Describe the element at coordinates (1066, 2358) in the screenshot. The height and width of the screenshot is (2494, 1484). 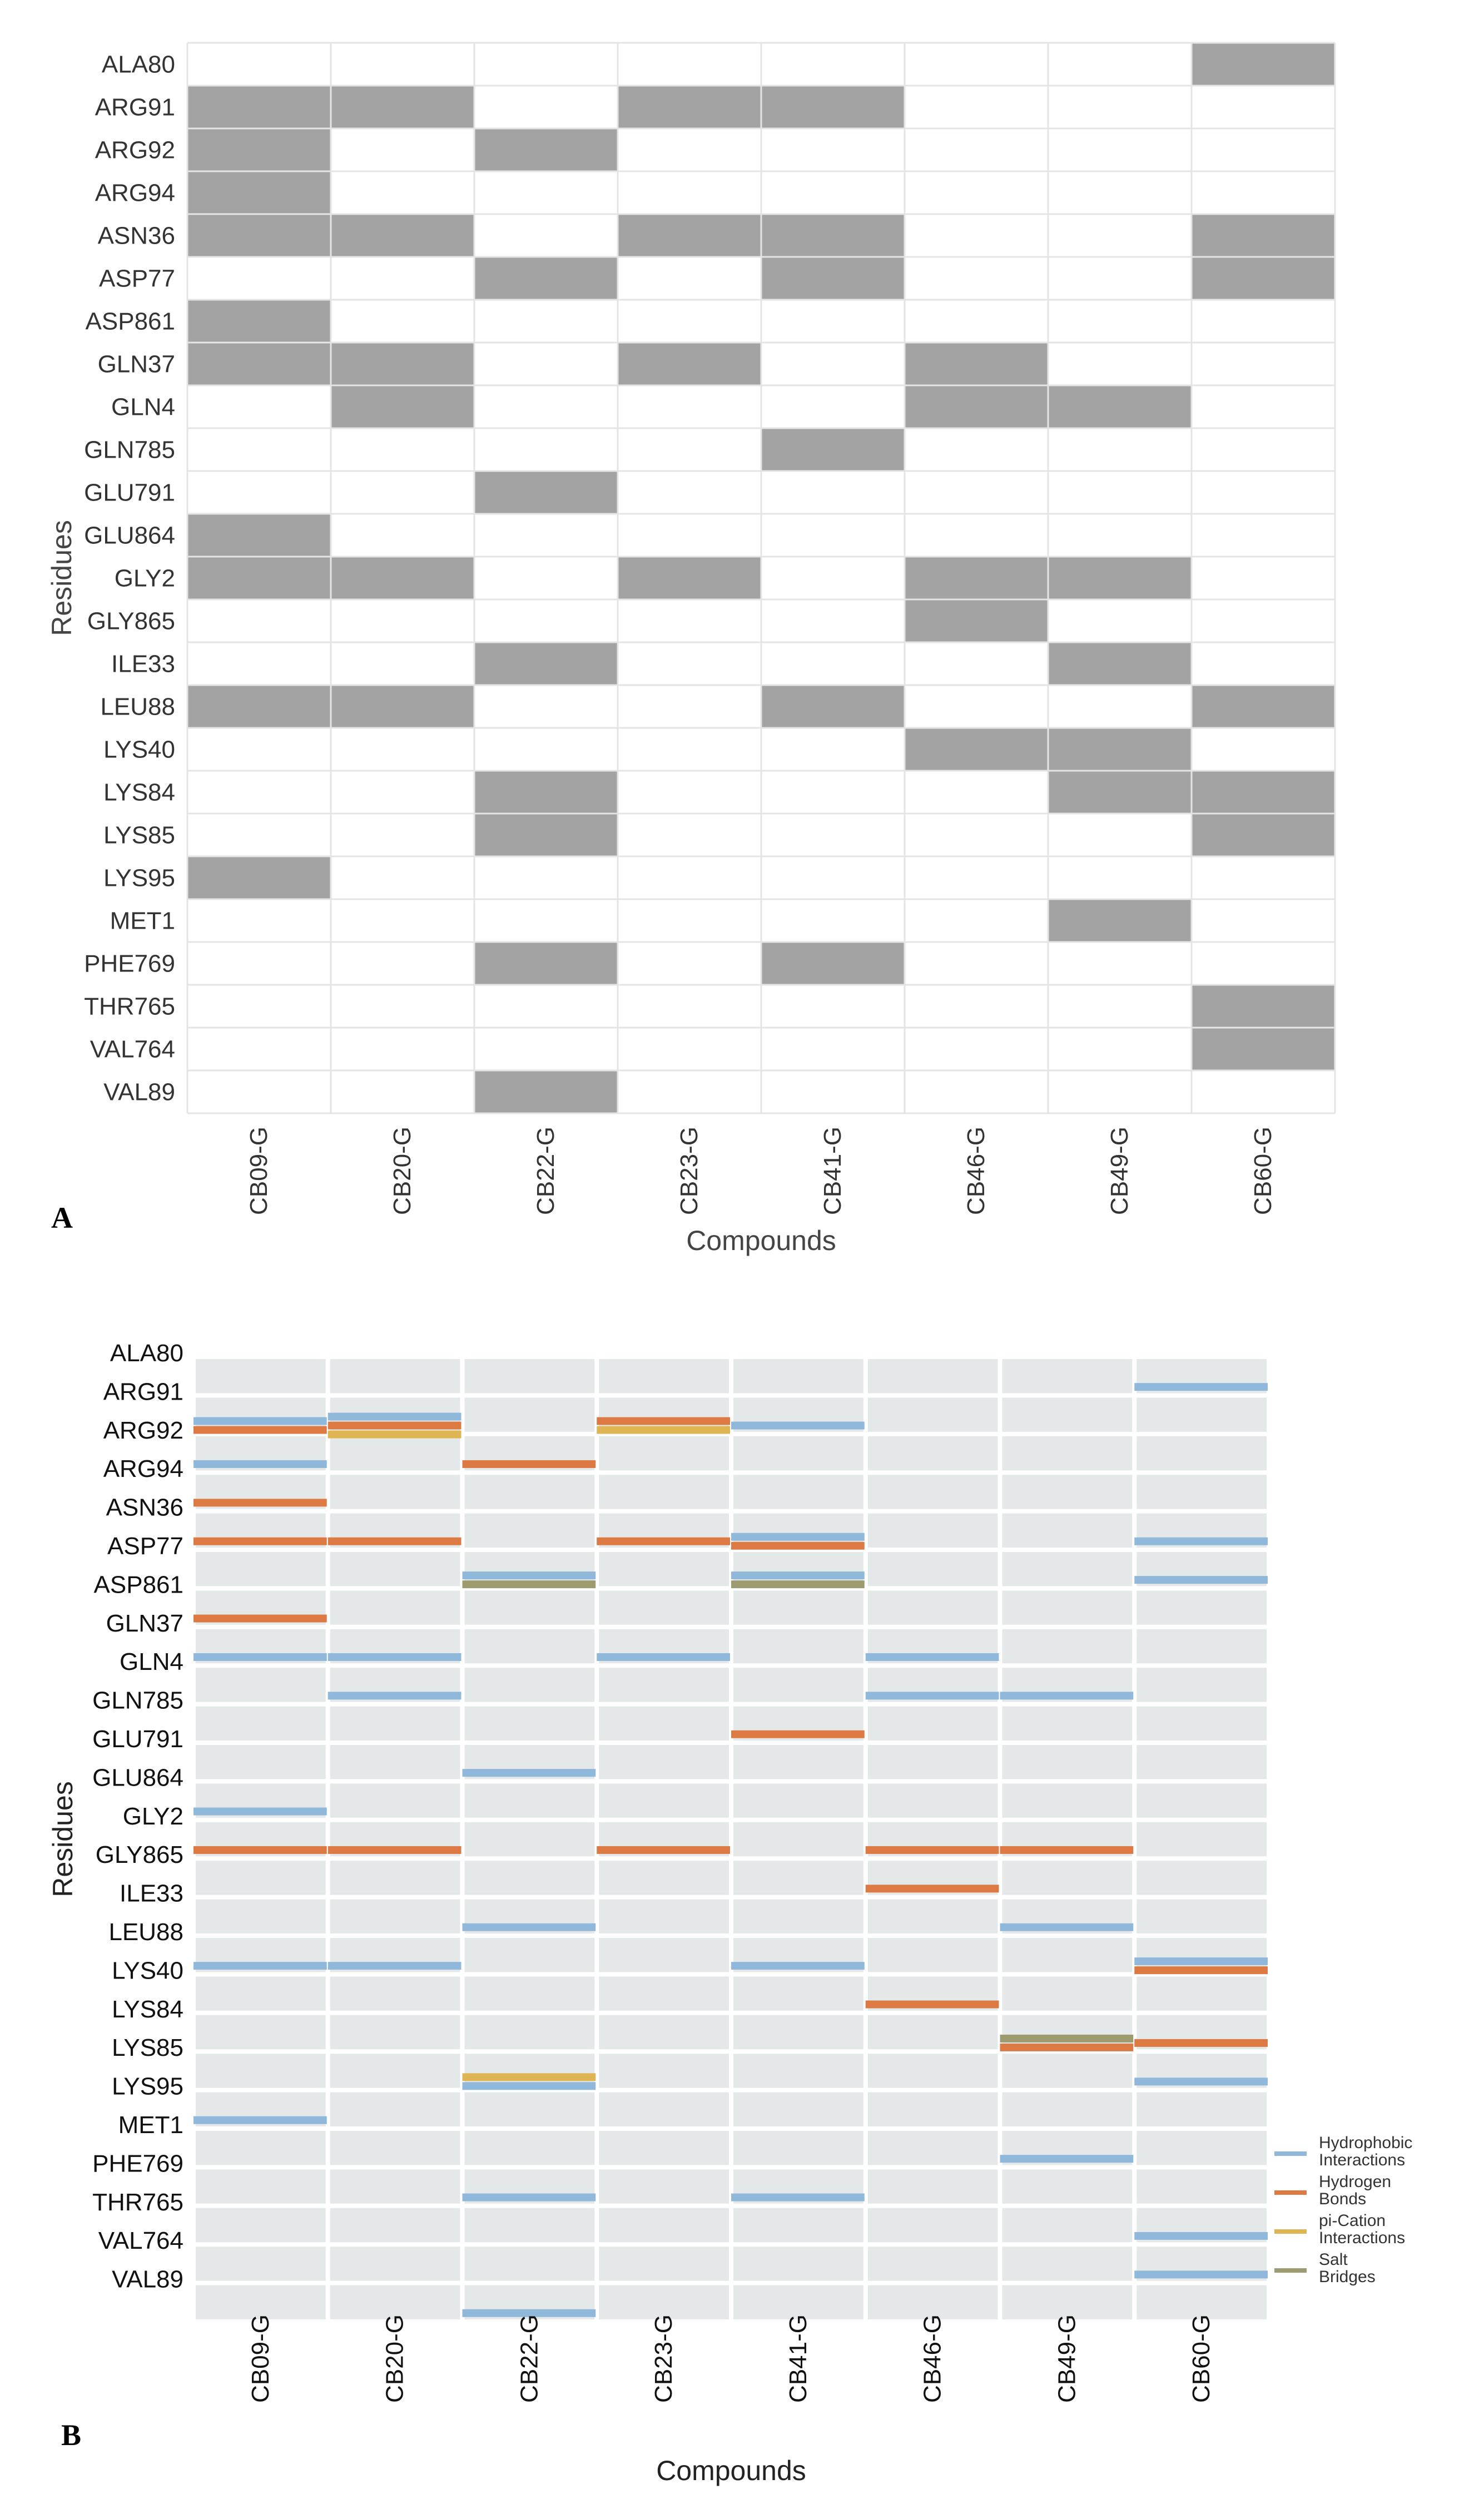
I see `panel-b-x-tick-cb49-g: CB49-G` at that location.